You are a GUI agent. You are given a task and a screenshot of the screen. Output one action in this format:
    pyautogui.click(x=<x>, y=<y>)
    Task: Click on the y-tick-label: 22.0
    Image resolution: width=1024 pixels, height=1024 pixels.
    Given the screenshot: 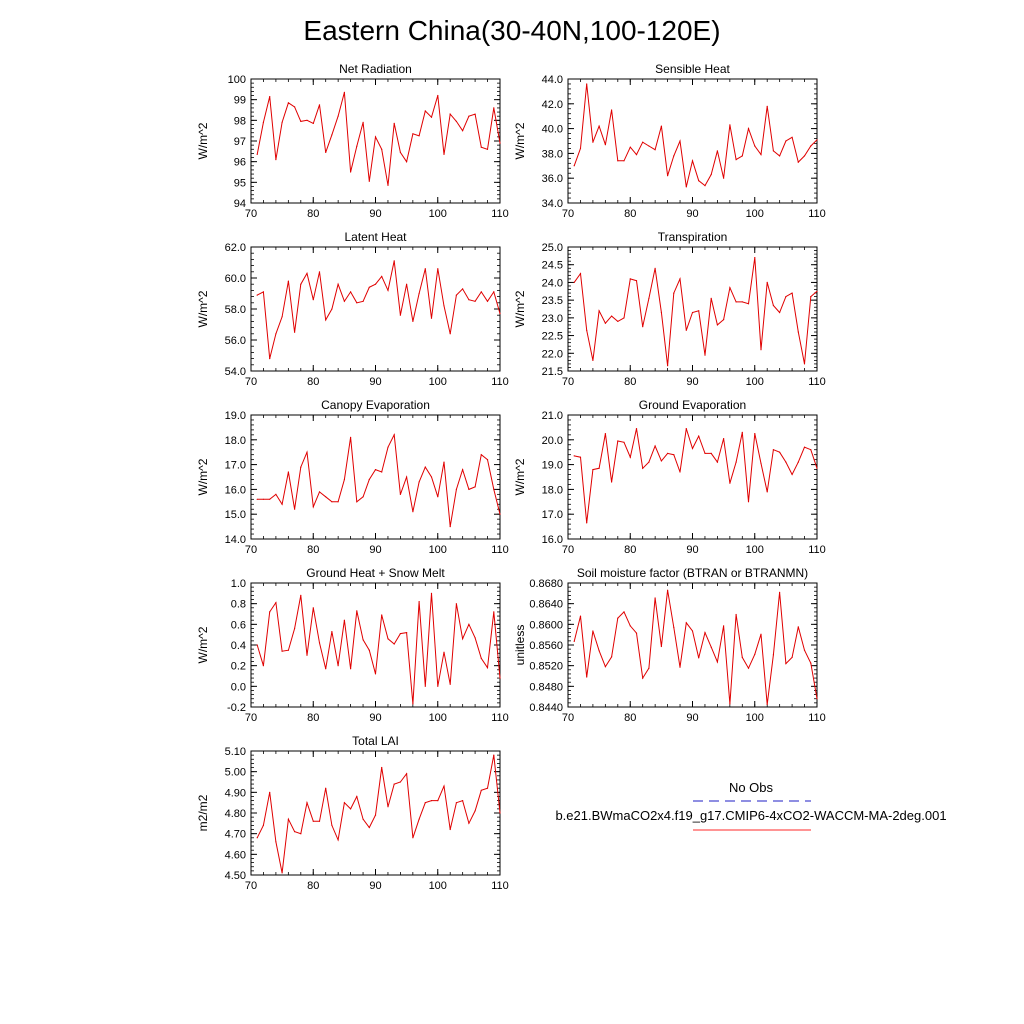 What is the action you would take?
    pyautogui.click(x=552, y=354)
    